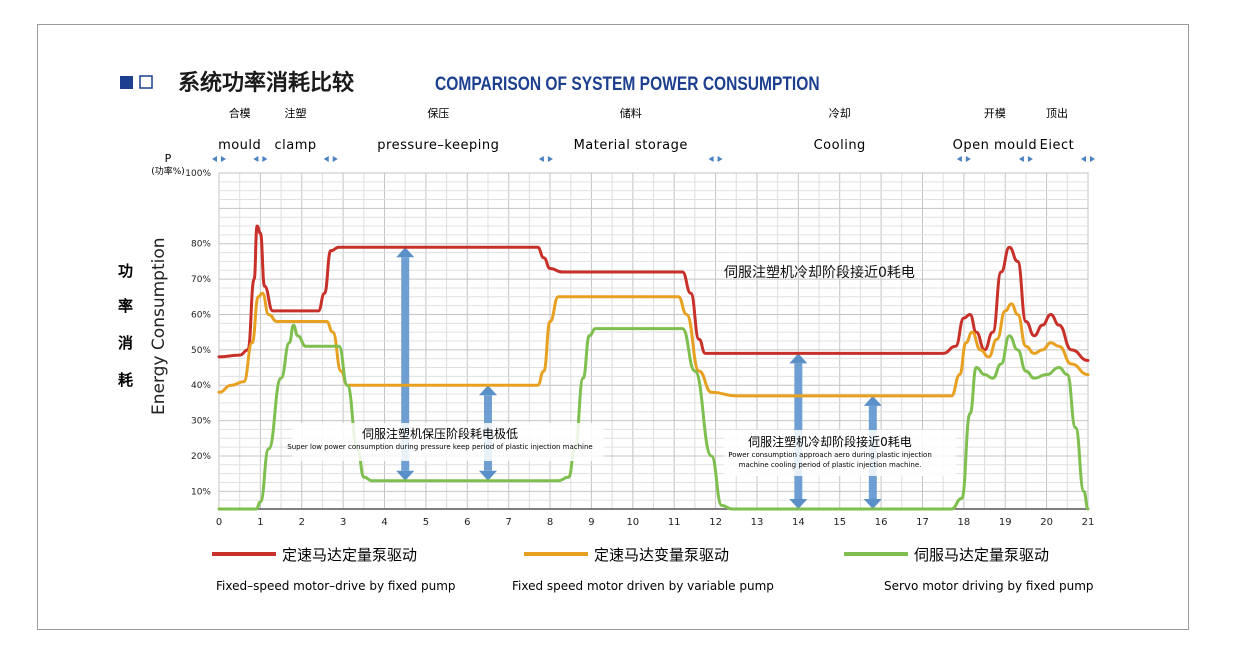  I want to click on title-cn: 系统功率消耗比较, so click(266, 83).